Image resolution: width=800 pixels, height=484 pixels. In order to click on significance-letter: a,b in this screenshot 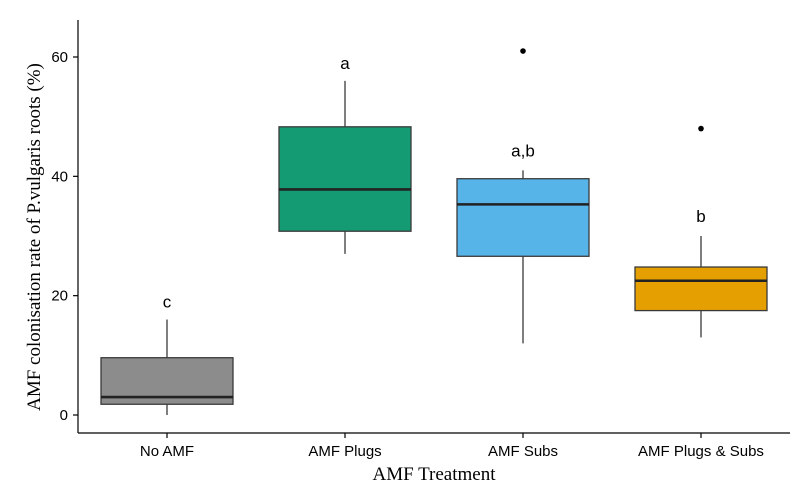, I will do `click(523, 150)`.